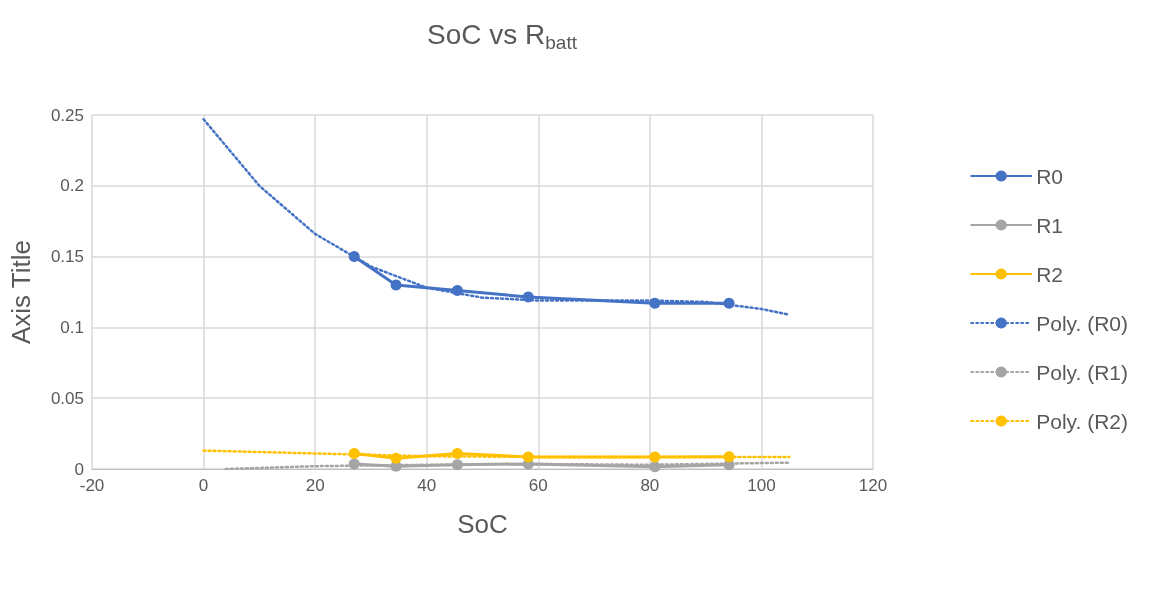  What do you see at coordinates (1050, 176) in the screenshot?
I see `legend-label: R0` at bounding box center [1050, 176].